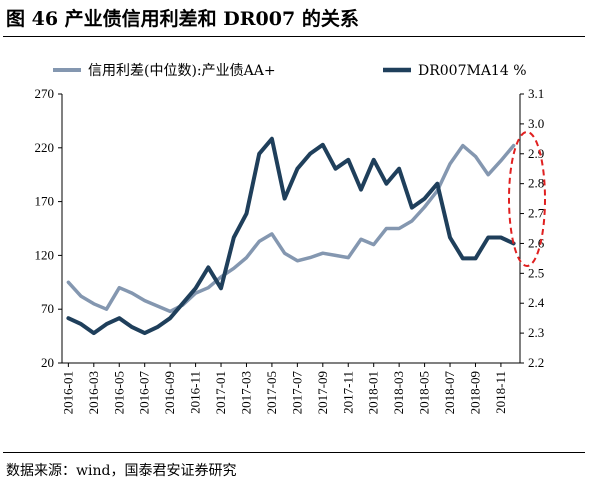  Describe the element at coordinates (45, 201) in the screenshot. I see `y-left-tick-label: 170` at that location.